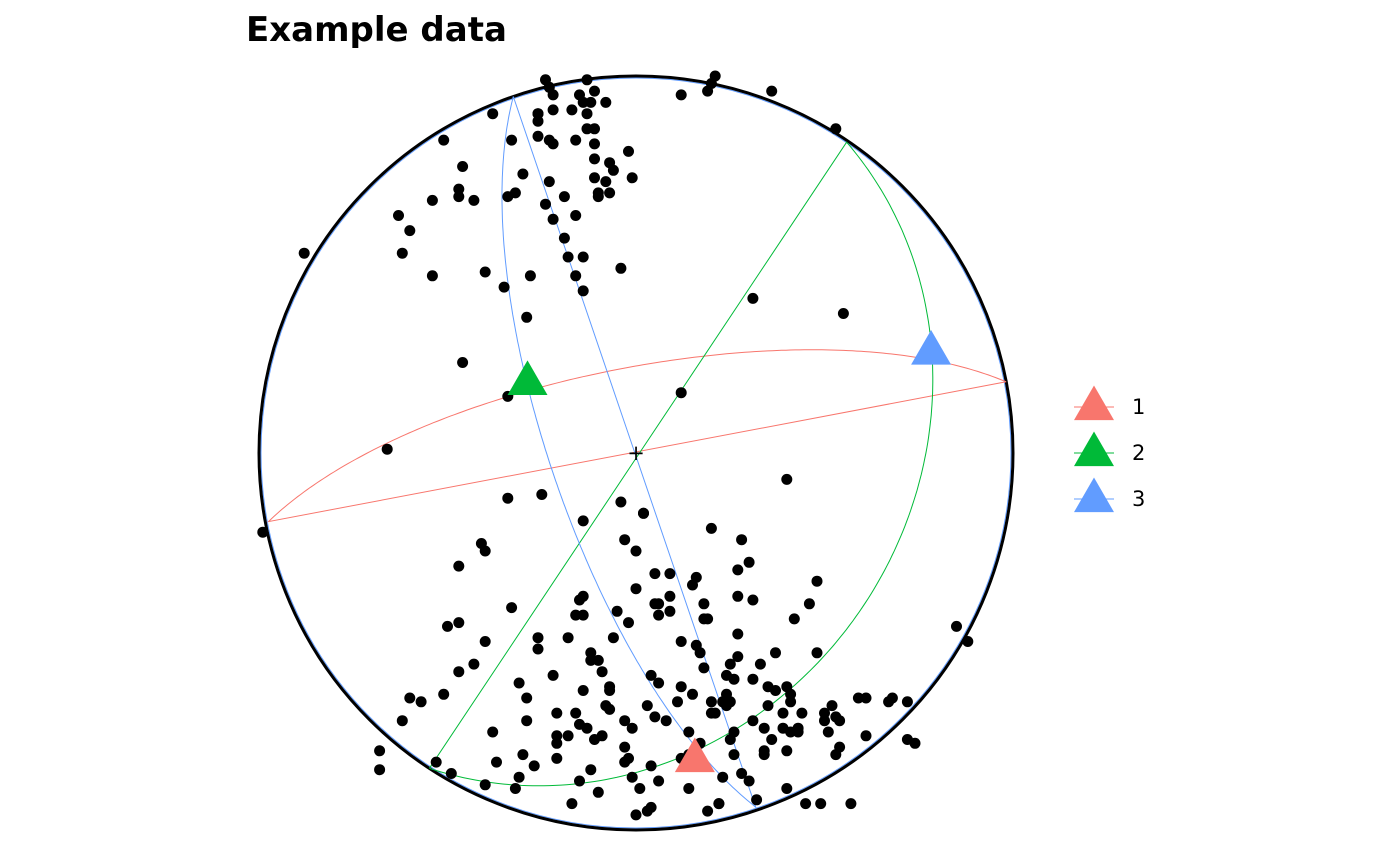 The image size is (1400, 865). What do you see at coordinates (1138, 499) in the screenshot?
I see `legend-label-3: 3` at bounding box center [1138, 499].